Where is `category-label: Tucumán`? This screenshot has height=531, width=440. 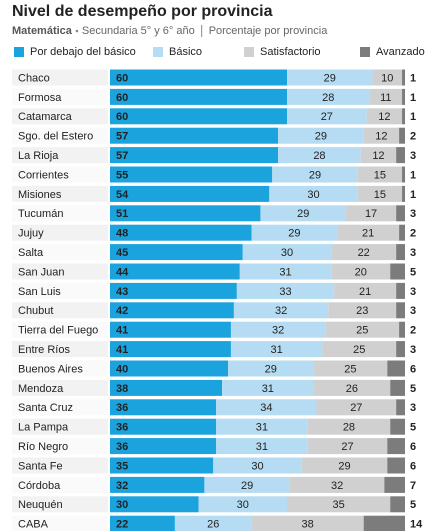
category-label: Tucumán is located at coordinates (40, 214).